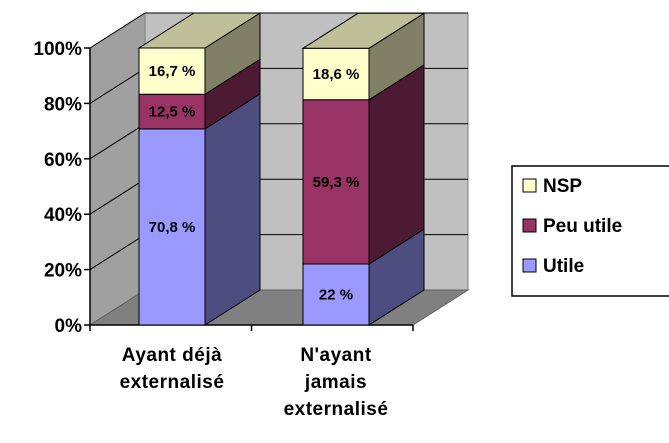 The height and width of the screenshot is (443, 669). What do you see at coordinates (336, 74) in the screenshot?
I see `data-label: 18,6 %` at bounding box center [336, 74].